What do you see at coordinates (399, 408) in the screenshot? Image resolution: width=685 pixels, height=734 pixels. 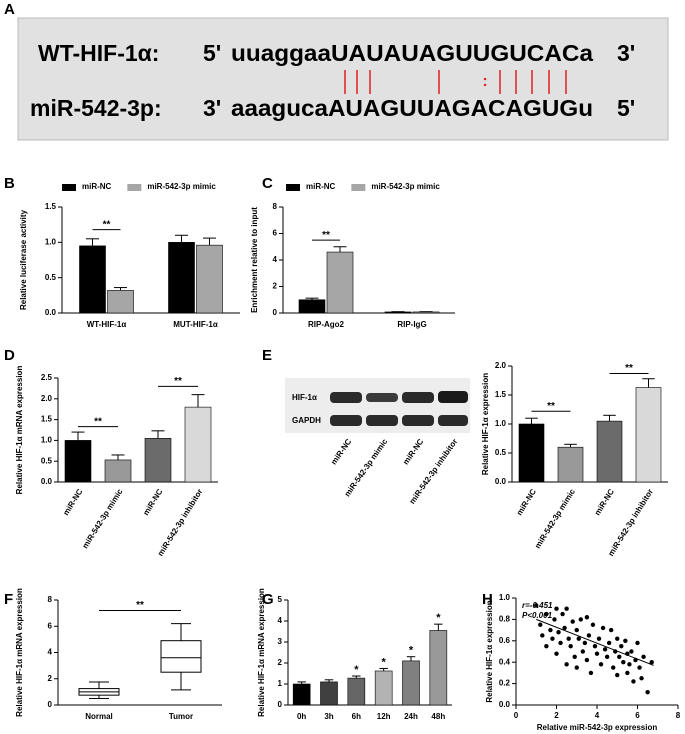 I see `blot-bands` at bounding box center [399, 408].